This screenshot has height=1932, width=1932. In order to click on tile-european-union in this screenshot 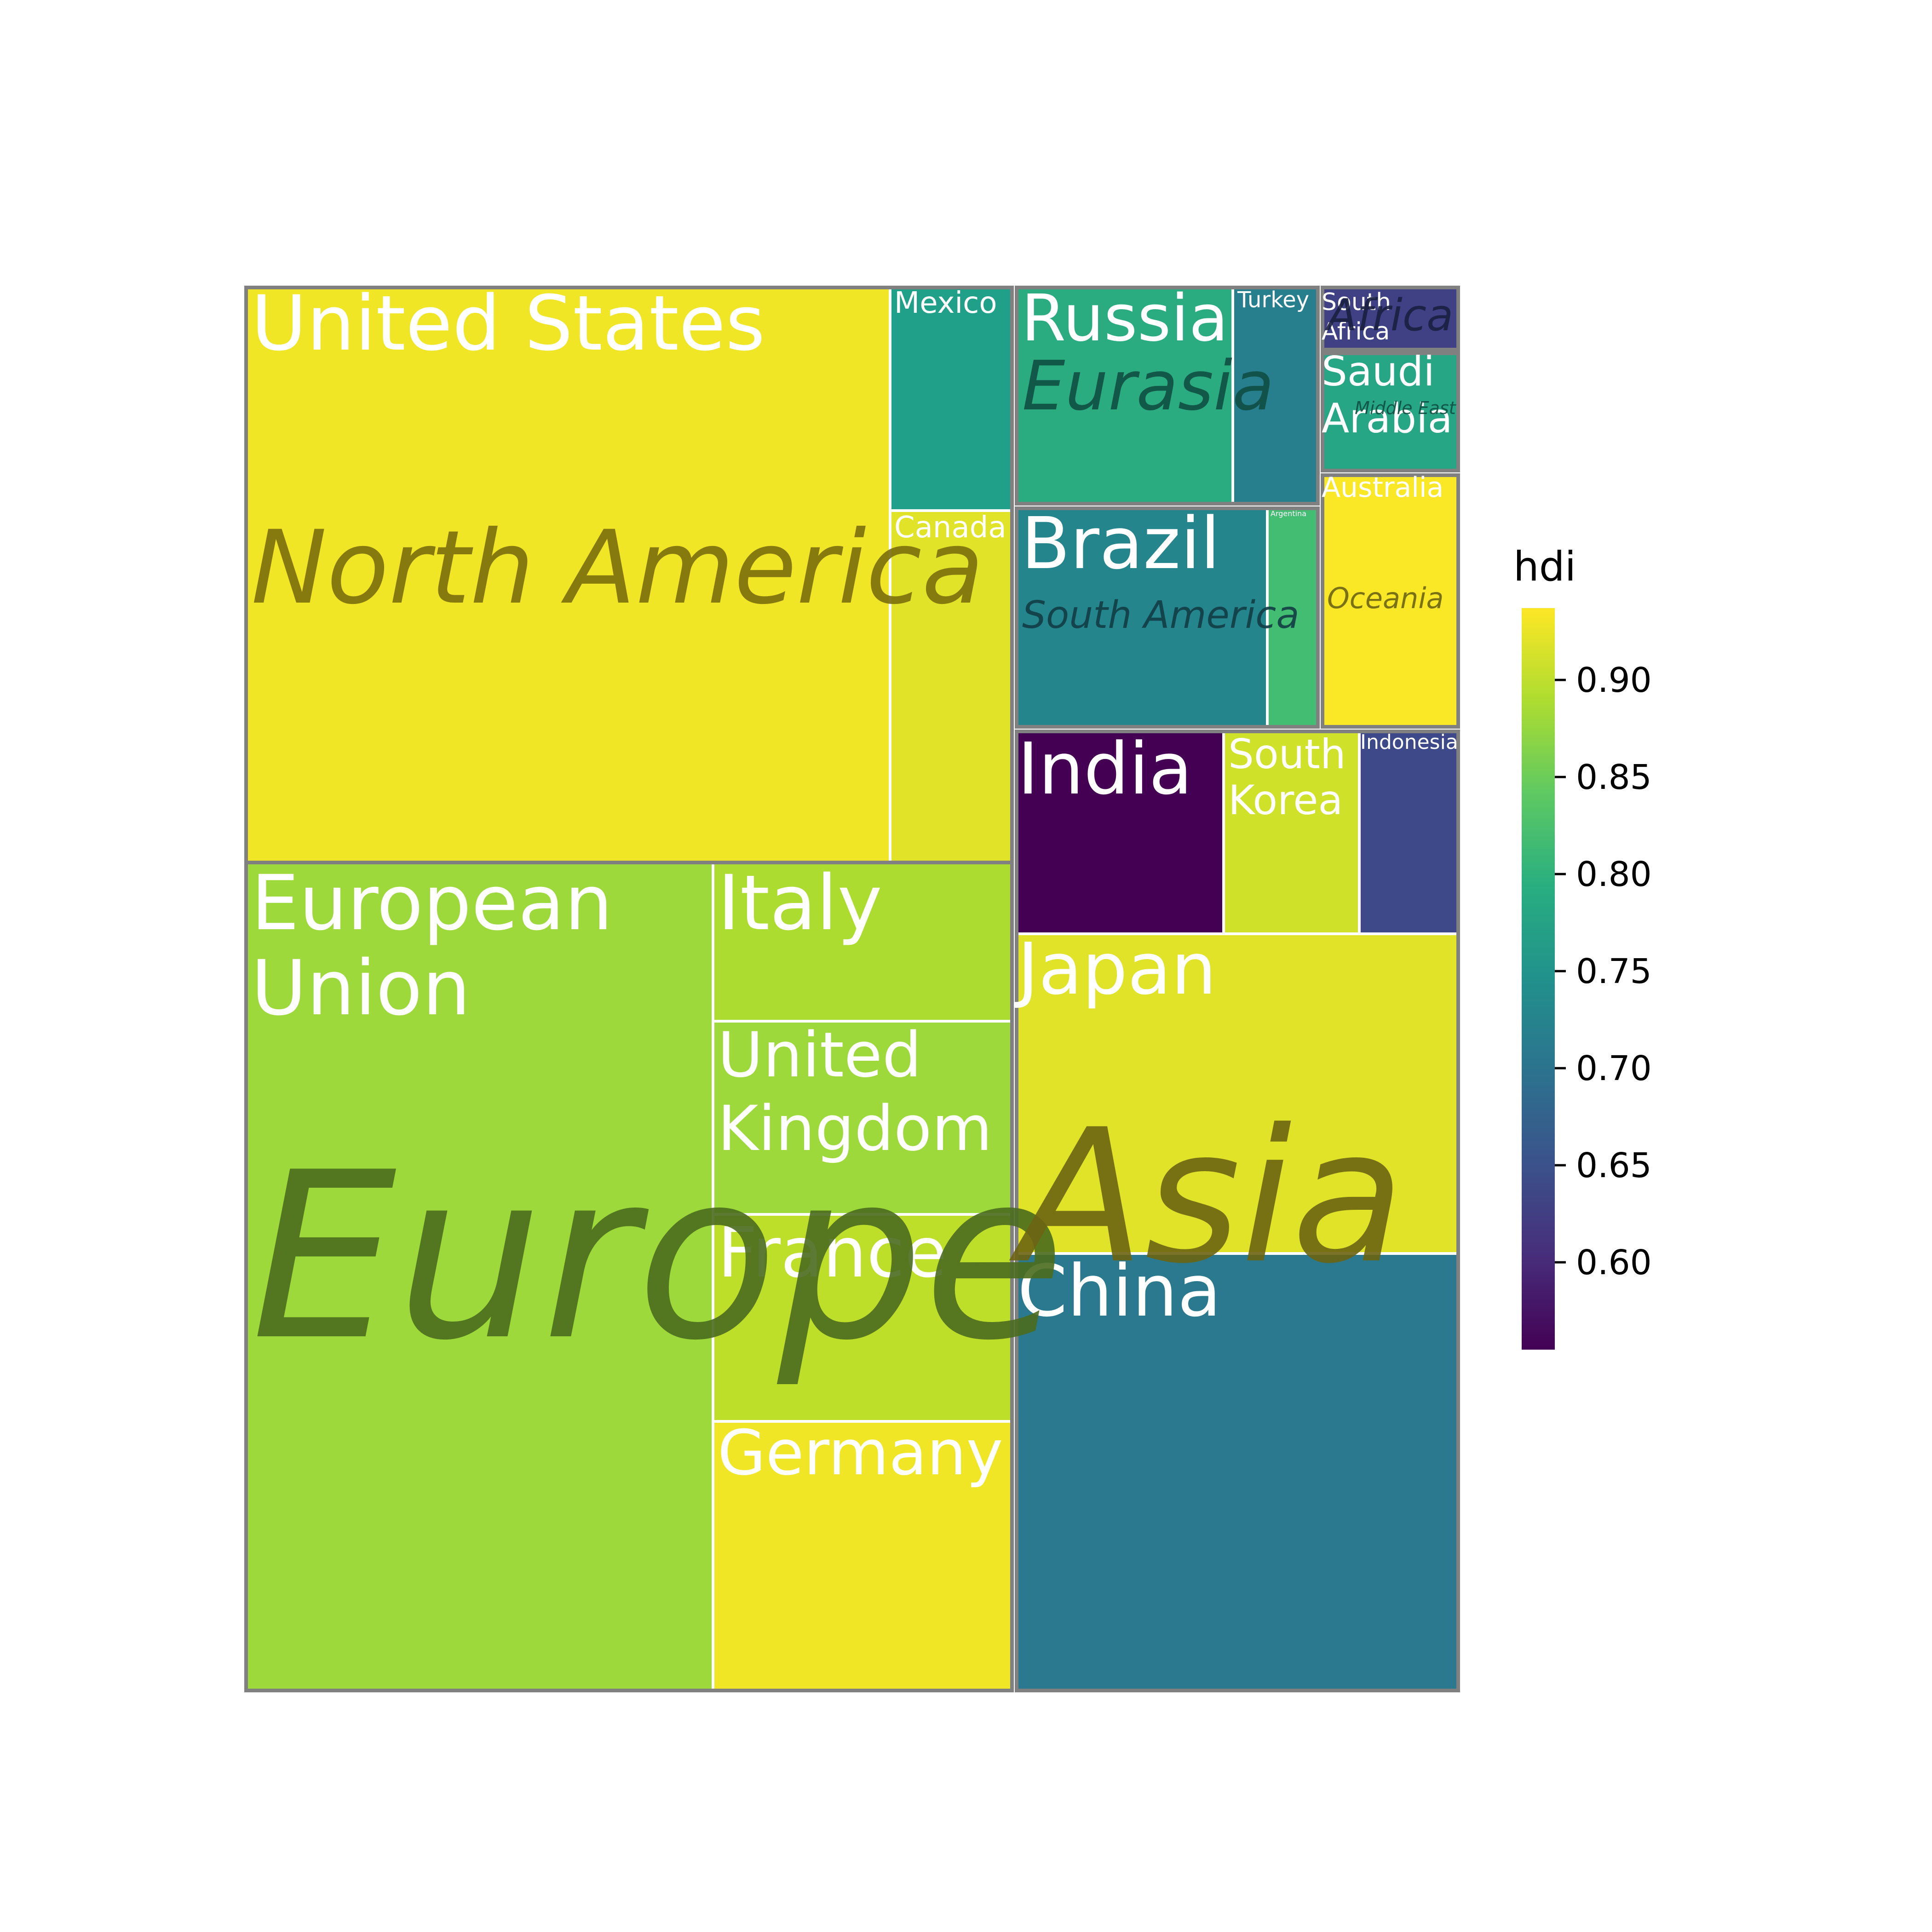, I will do `click(479, 1276)`.